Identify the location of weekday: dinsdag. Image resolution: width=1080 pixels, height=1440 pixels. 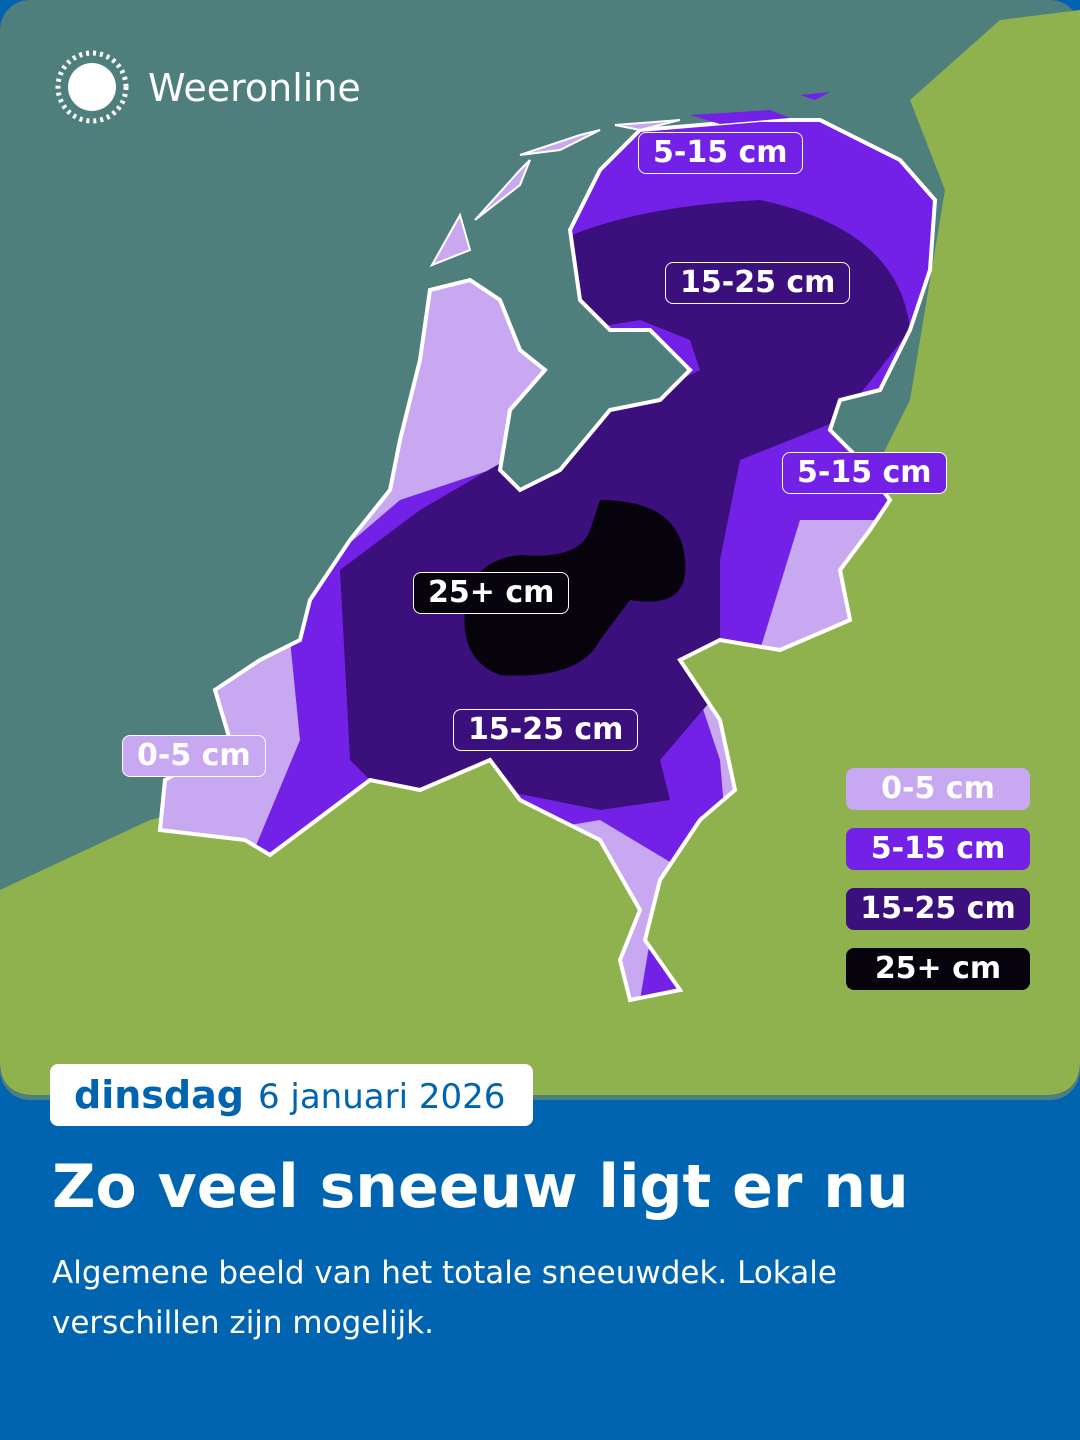
(159, 1095).